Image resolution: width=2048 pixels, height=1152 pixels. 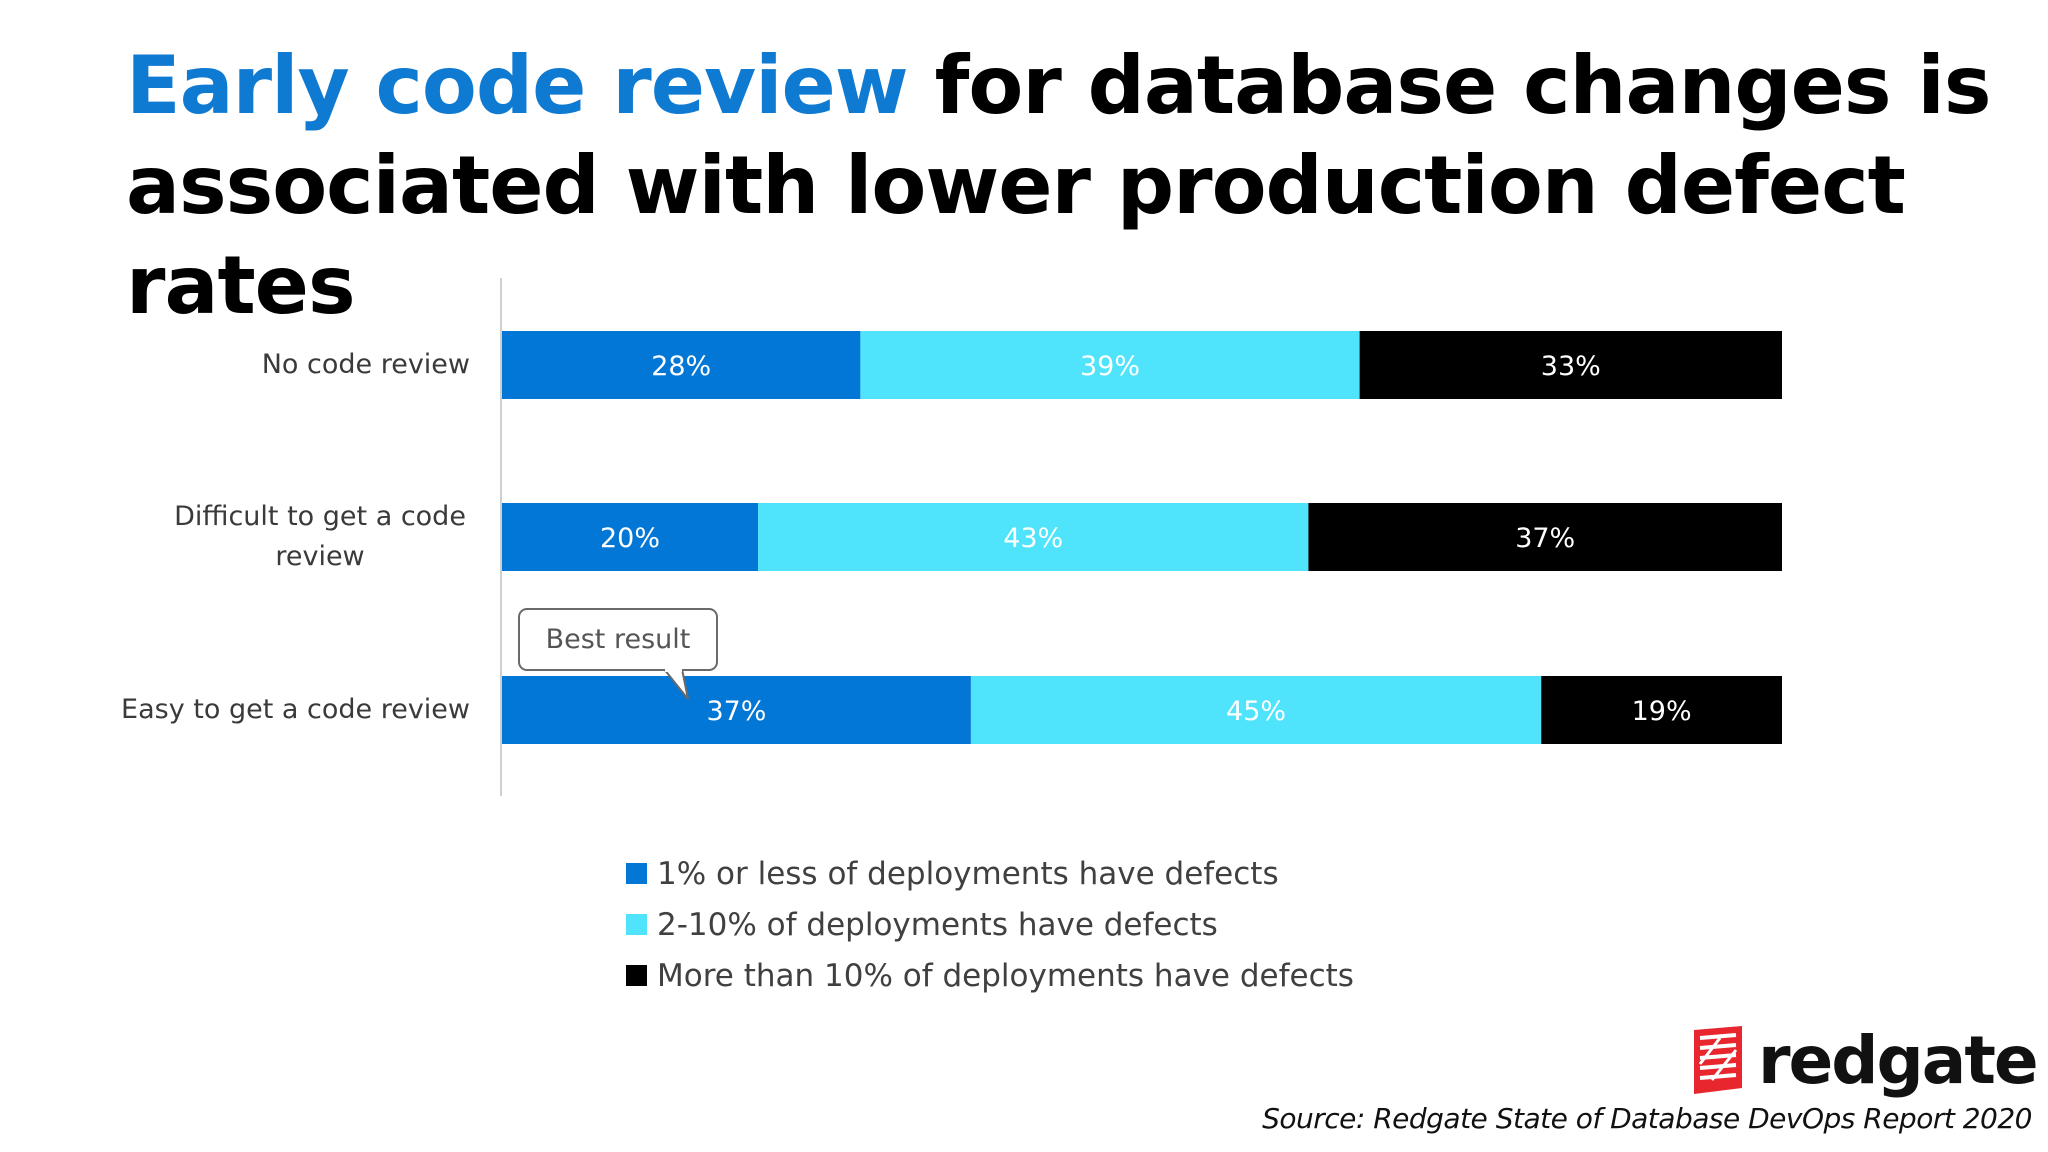 What do you see at coordinates (1718, 1060) in the screenshot?
I see `redgate-logo-icon` at bounding box center [1718, 1060].